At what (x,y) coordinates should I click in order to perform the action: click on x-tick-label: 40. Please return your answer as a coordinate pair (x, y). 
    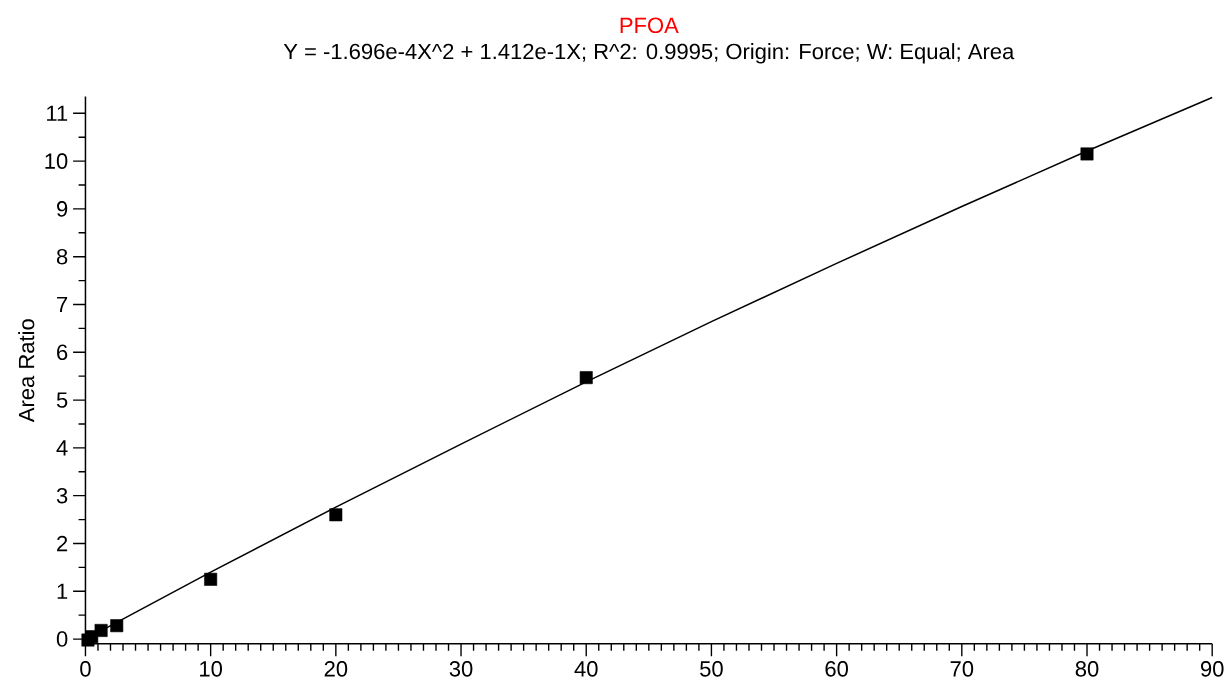
    Looking at the image, I should click on (586, 669).